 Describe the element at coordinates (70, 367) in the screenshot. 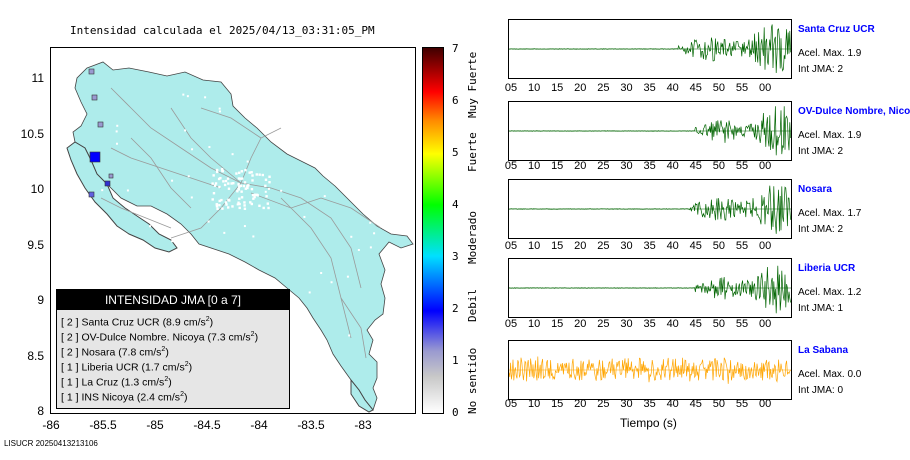

I see `legend-level: [ 1 ]` at that location.